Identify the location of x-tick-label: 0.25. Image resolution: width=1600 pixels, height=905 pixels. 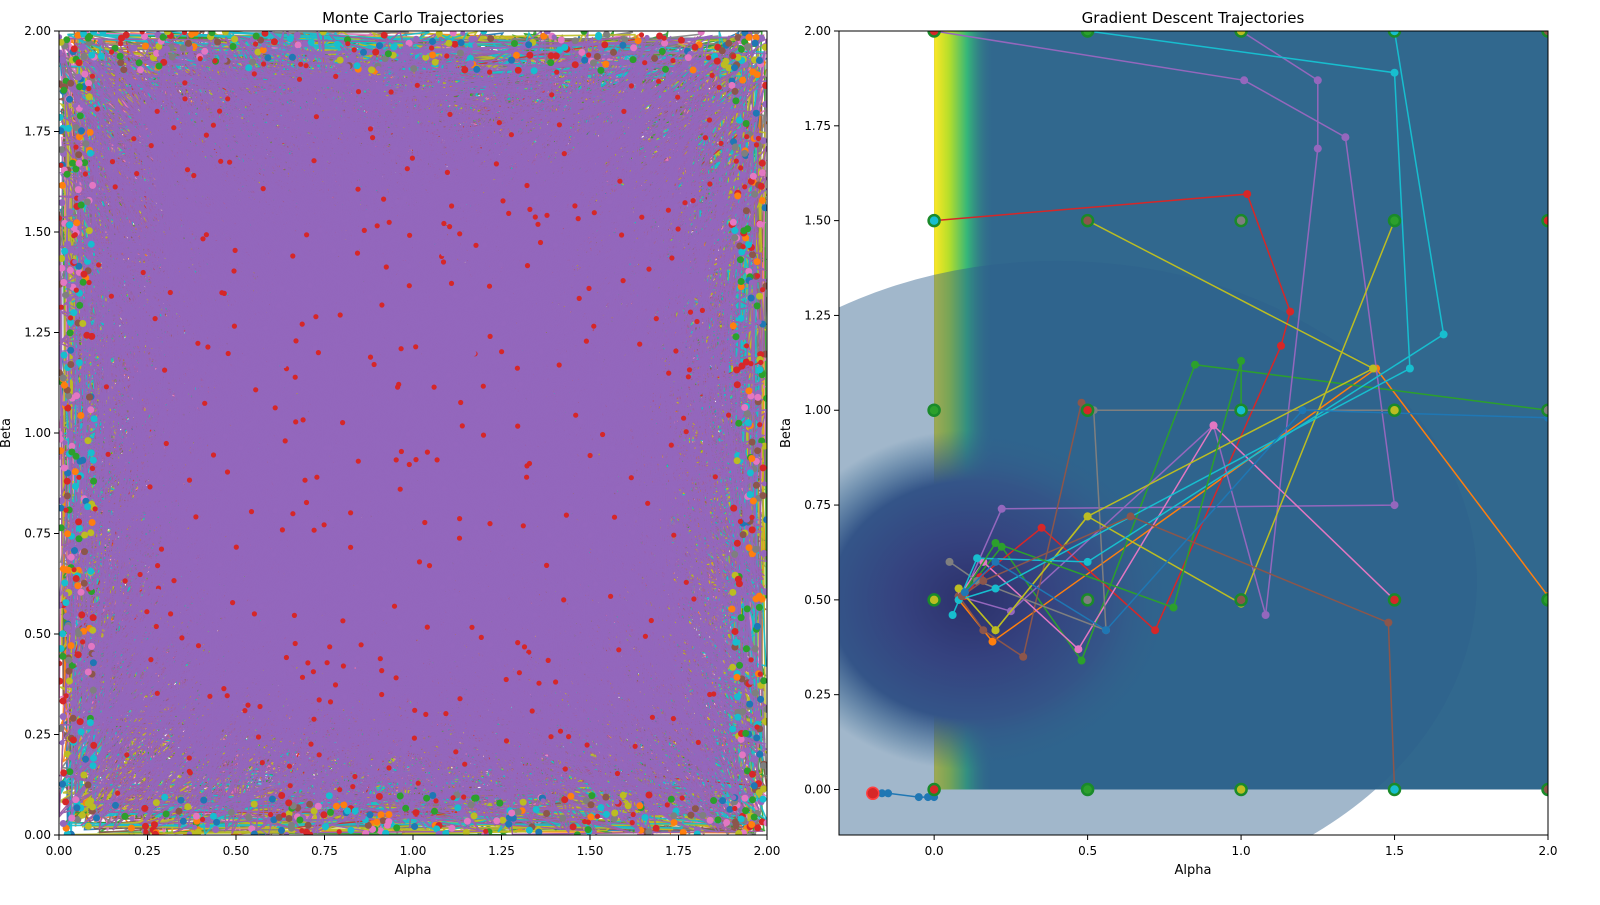
(147, 851).